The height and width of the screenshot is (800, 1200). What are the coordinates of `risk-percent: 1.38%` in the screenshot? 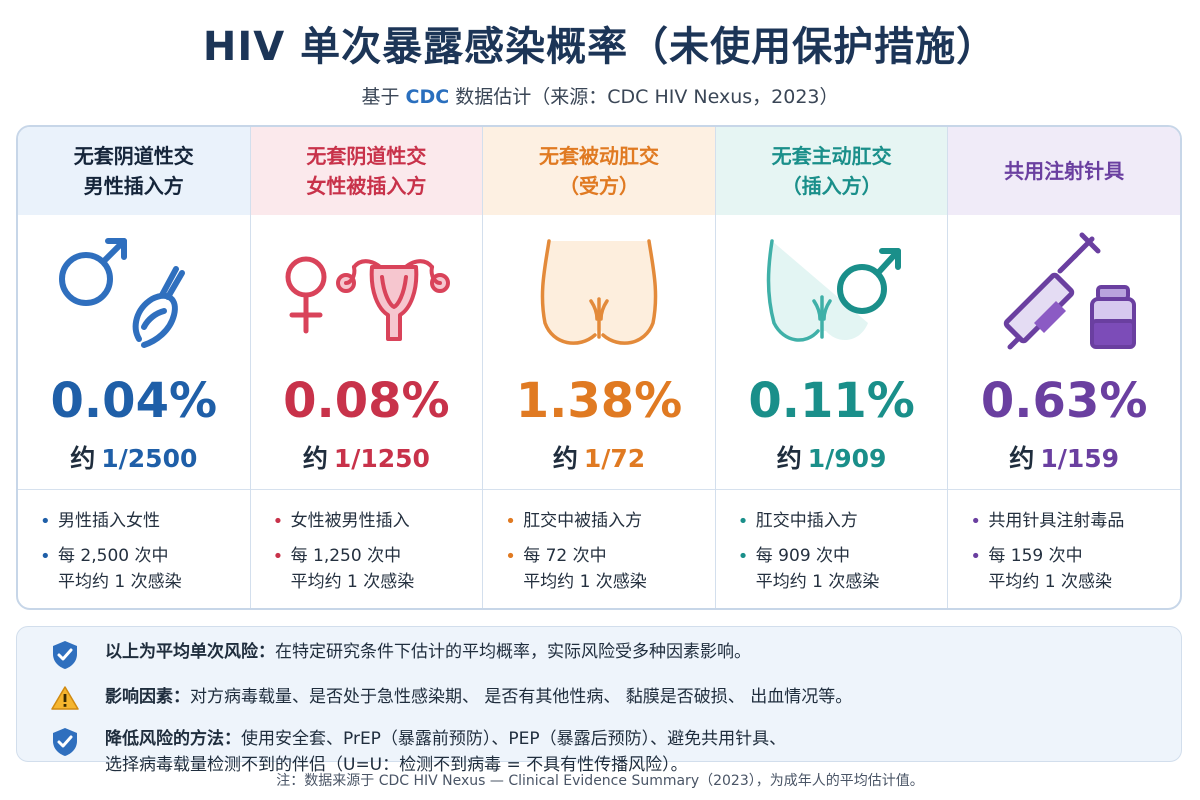 It's located at (599, 401).